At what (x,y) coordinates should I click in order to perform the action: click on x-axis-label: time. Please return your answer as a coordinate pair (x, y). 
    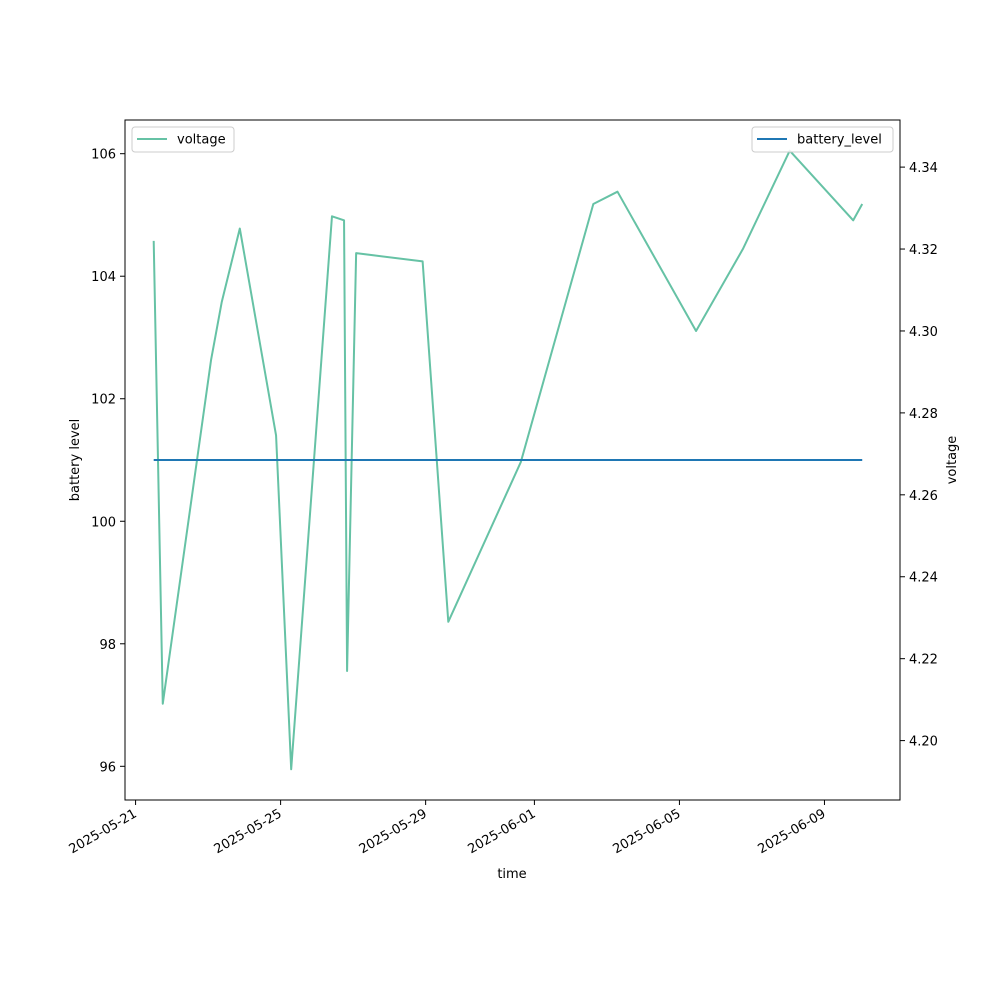
    Looking at the image, I should click on (511, 874).